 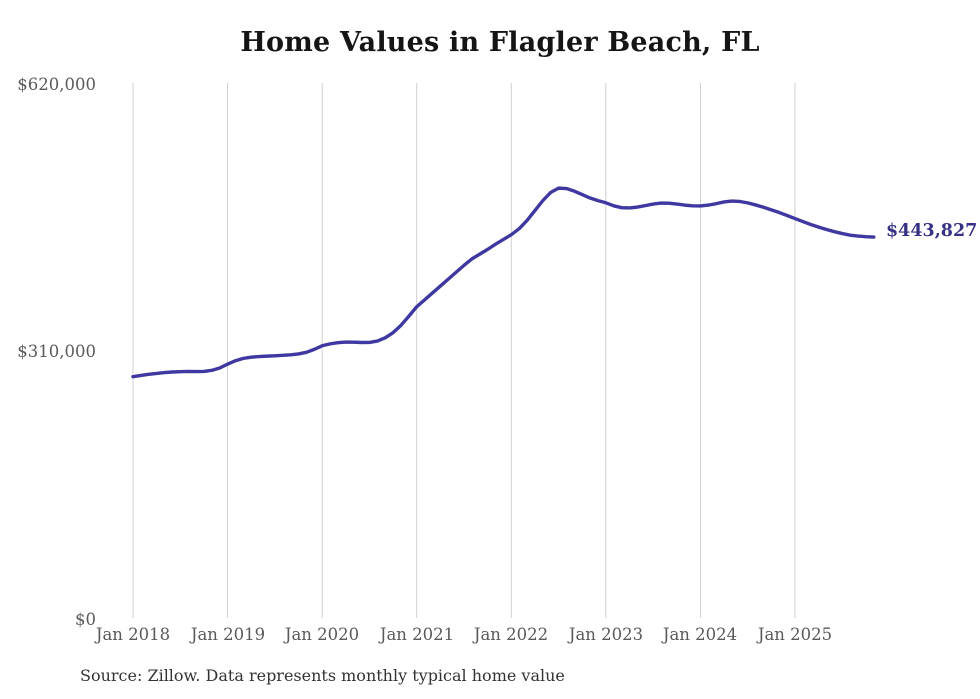 I want to click on x-tick-label-2019: Jan 2019, so click(x=228, y=634).